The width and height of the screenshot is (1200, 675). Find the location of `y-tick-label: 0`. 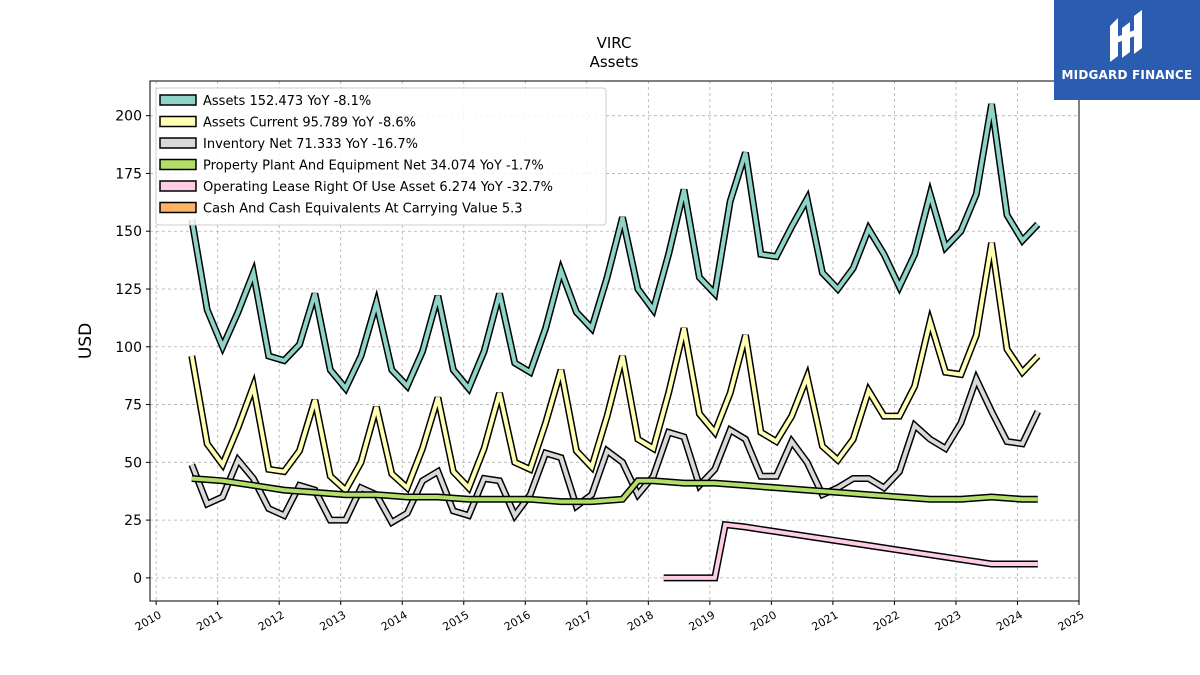

y-tick-label: 0 is located at coordinates (137, 579).